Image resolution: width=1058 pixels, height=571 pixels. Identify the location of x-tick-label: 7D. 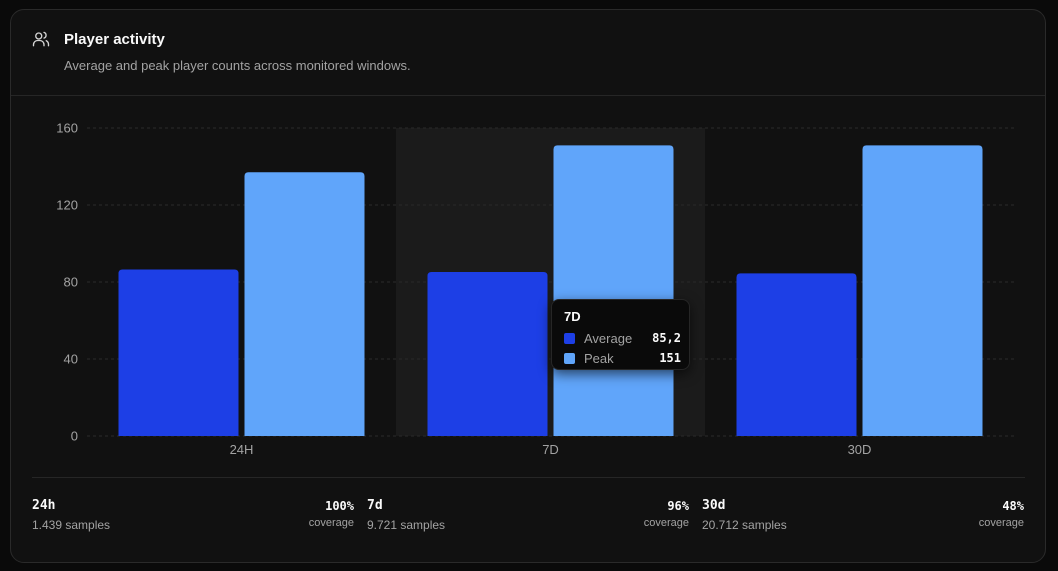
(550, 449).